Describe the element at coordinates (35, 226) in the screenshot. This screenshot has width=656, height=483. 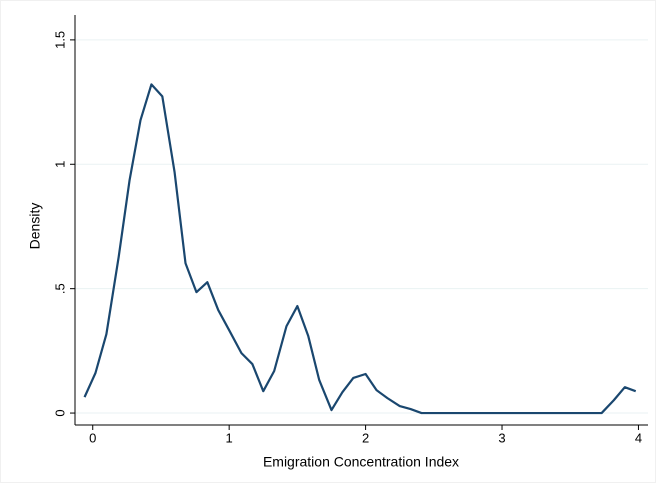
I see `y-axis-title: Density` at that location.